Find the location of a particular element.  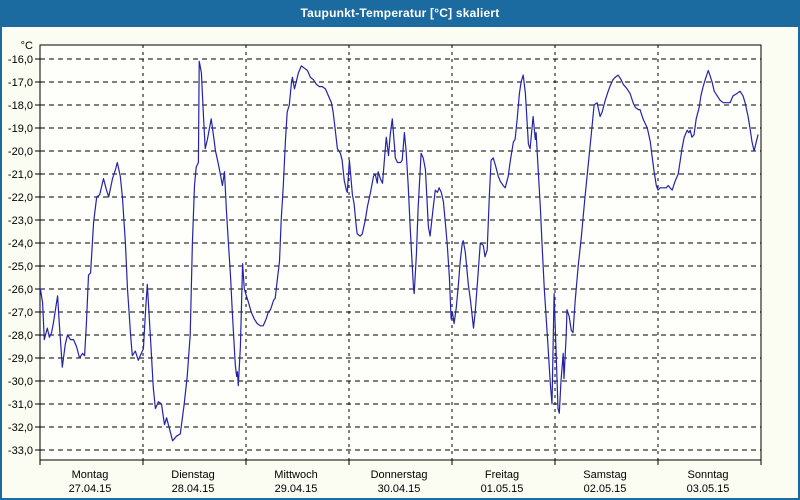

day-name-label: Donnerstag is located at coordinates (399, 475).